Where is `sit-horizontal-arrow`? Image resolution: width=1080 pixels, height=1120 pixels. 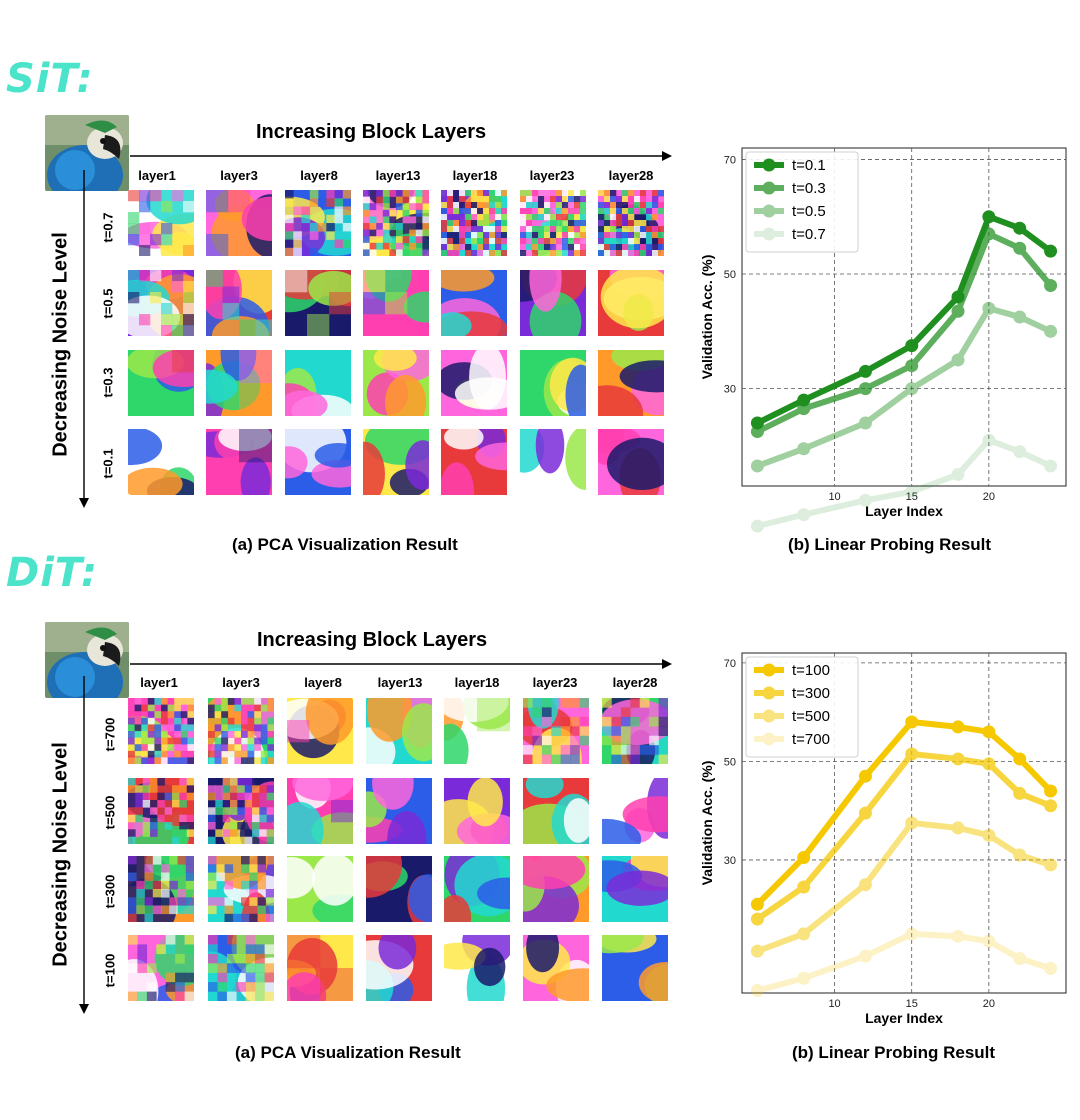
sit-horizontal-arrow is located at coordinates (401, 156).